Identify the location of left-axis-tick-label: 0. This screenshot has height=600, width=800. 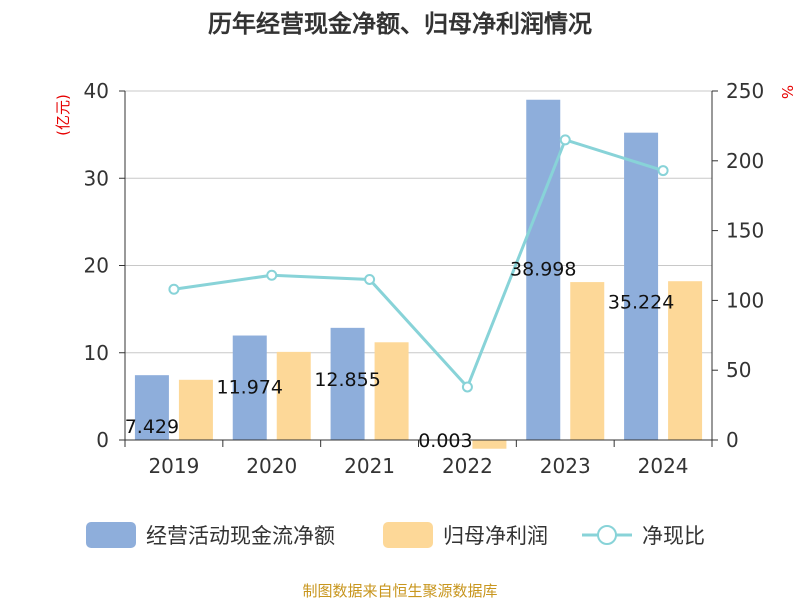
(102, 440).